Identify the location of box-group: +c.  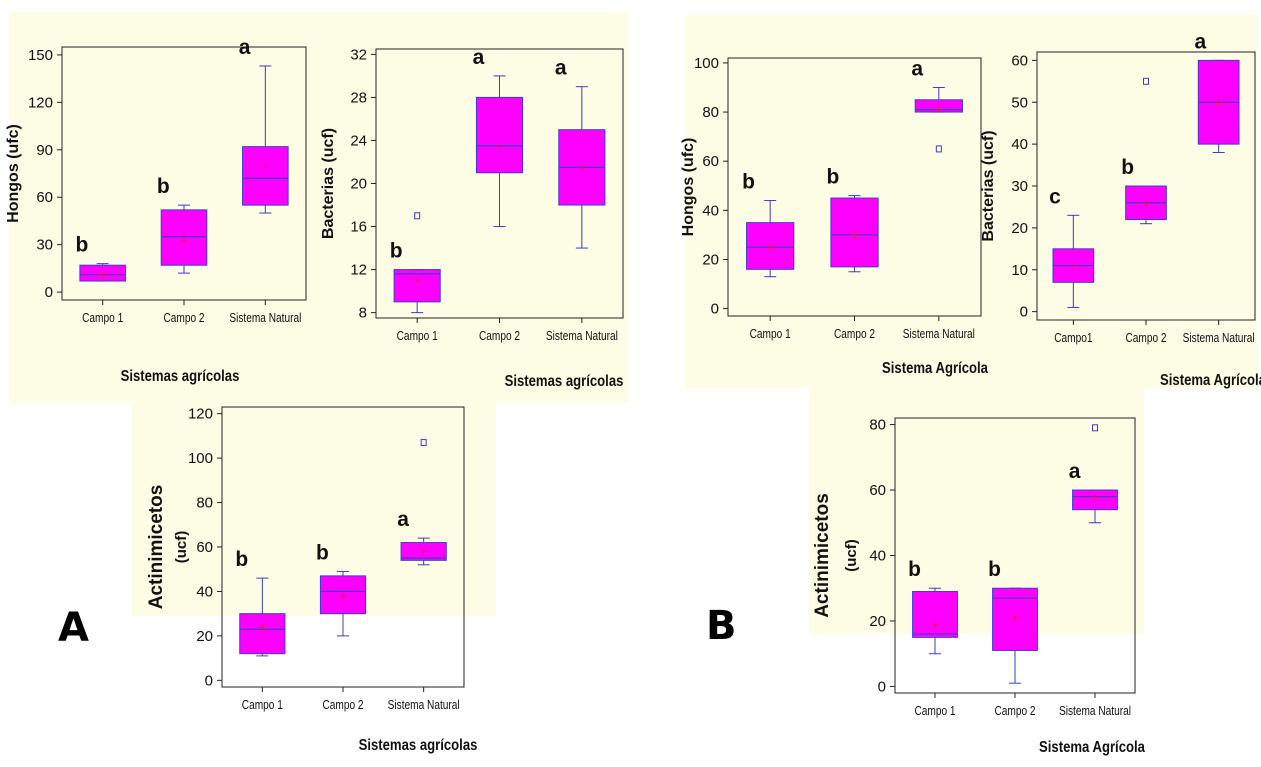
(1072, 246).